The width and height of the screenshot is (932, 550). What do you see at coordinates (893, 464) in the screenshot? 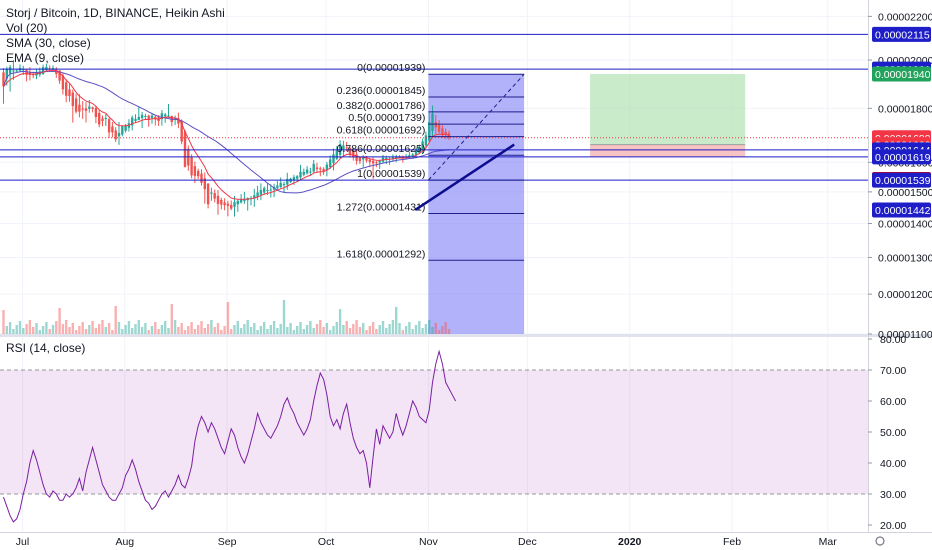
I see `rsi-axis-label: 40.00` at bounding box center [893, 464].